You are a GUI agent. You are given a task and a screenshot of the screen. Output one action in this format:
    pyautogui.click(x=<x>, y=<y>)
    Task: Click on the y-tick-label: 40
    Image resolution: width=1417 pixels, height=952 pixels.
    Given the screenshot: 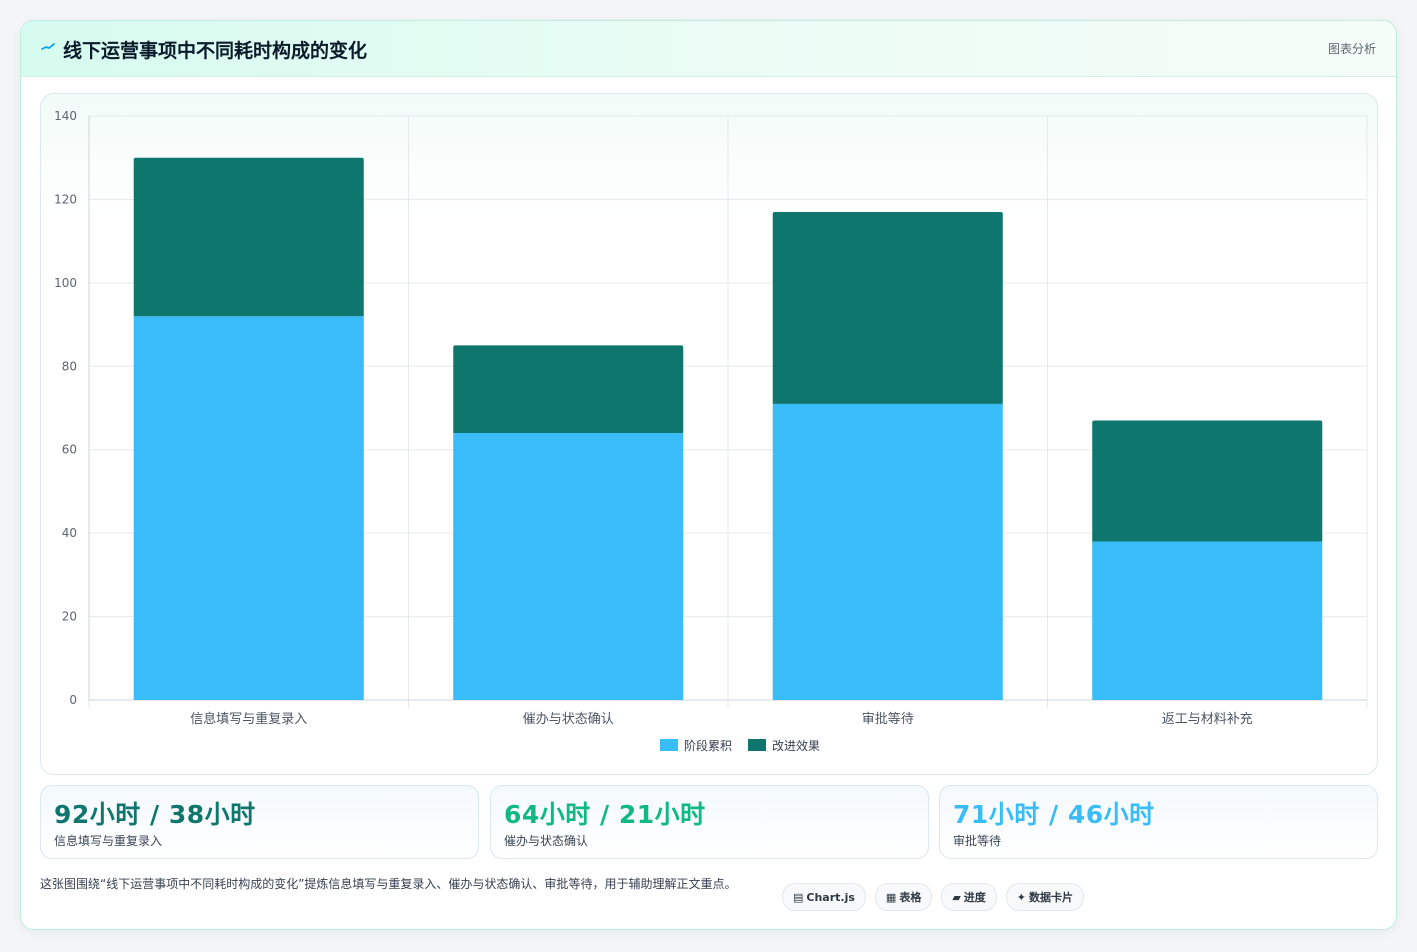 What is the action you would take?
    pyautogui.click(x=69, y=533)
    